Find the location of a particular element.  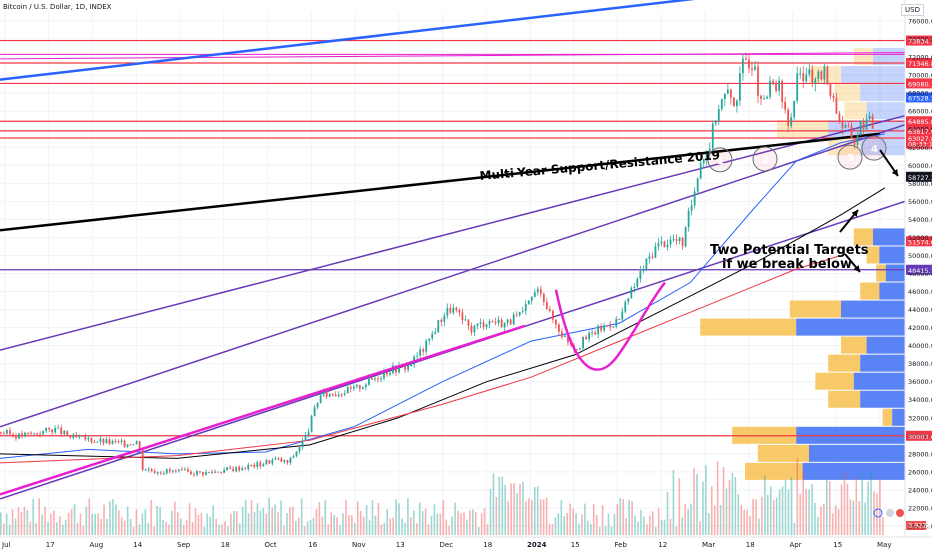

price-tick-label: 54000.00 is located at coordinates (920, 220).